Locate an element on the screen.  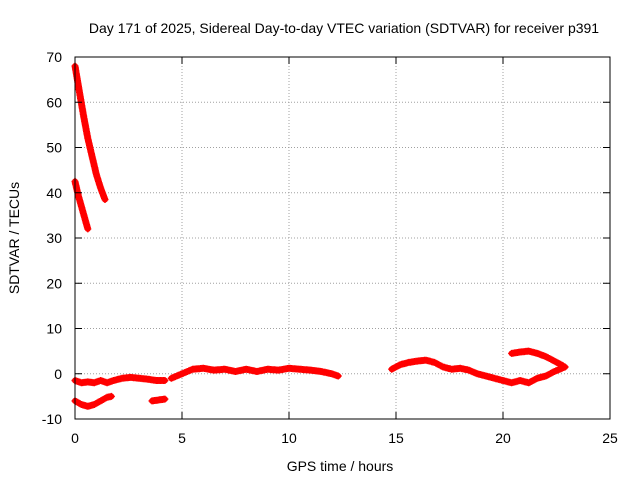
y-tick-label: 70 is located at coordinates (54, 57).